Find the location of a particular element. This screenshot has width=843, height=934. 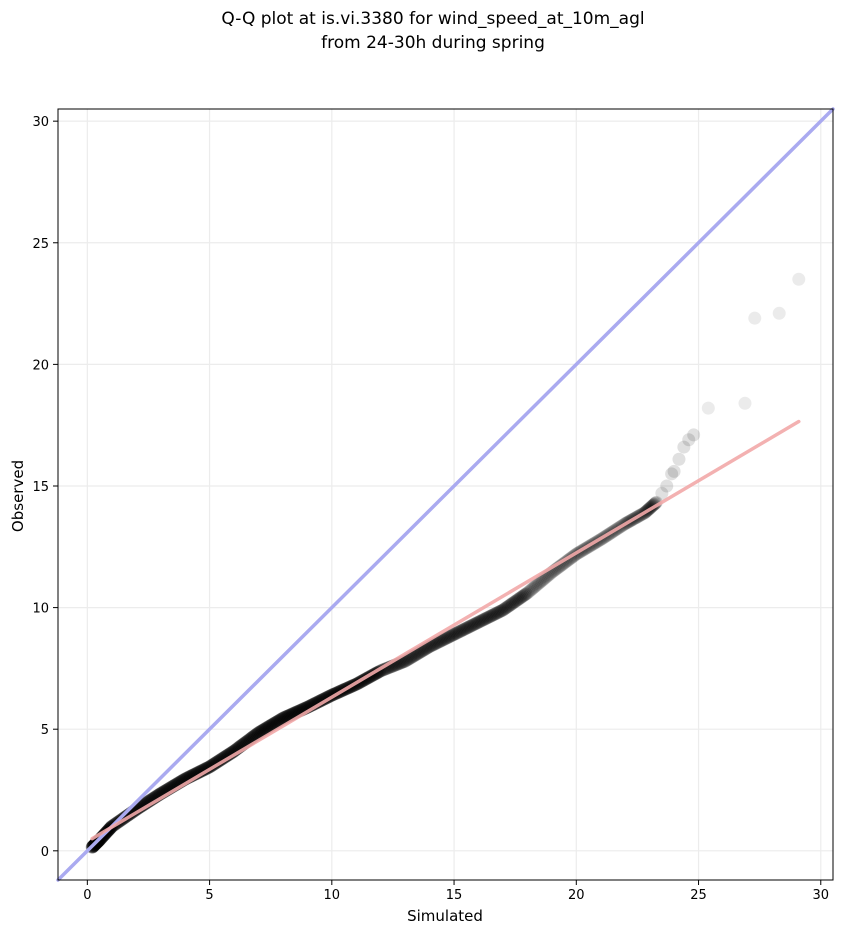

x-axis-label: Simulated is located at coordinates (445, 916).